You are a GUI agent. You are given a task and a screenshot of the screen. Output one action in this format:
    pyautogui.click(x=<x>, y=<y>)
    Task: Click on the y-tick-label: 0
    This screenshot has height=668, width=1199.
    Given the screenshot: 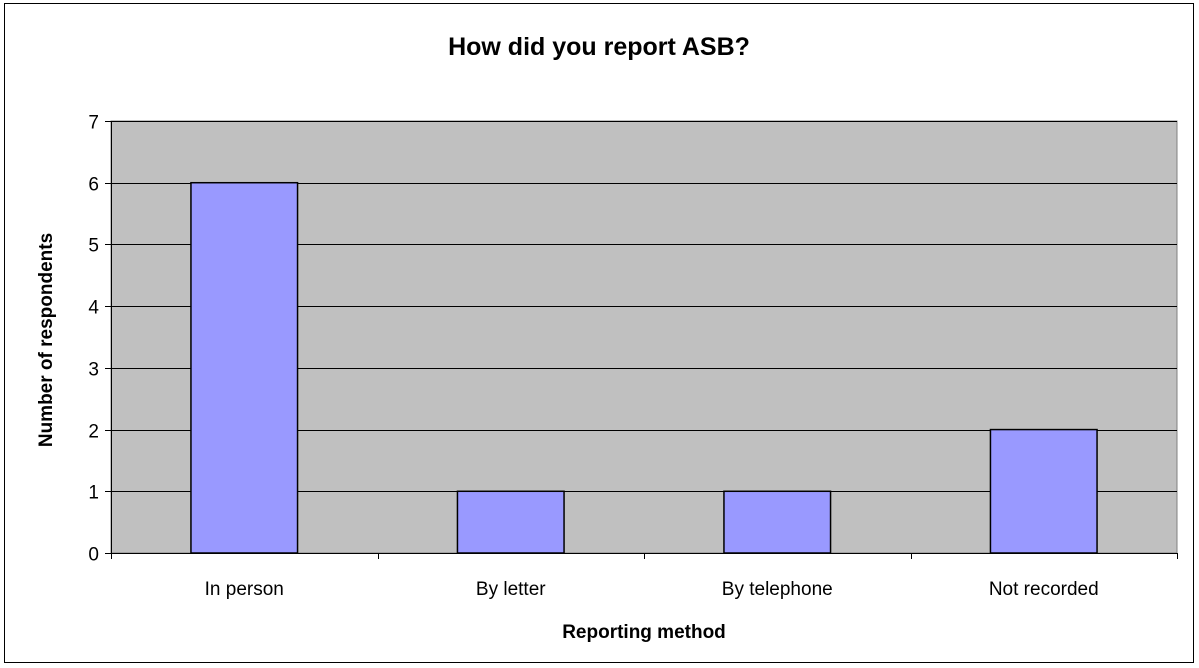 What is the action you would take?
    pyautogui.click(x=93, y=555)
    